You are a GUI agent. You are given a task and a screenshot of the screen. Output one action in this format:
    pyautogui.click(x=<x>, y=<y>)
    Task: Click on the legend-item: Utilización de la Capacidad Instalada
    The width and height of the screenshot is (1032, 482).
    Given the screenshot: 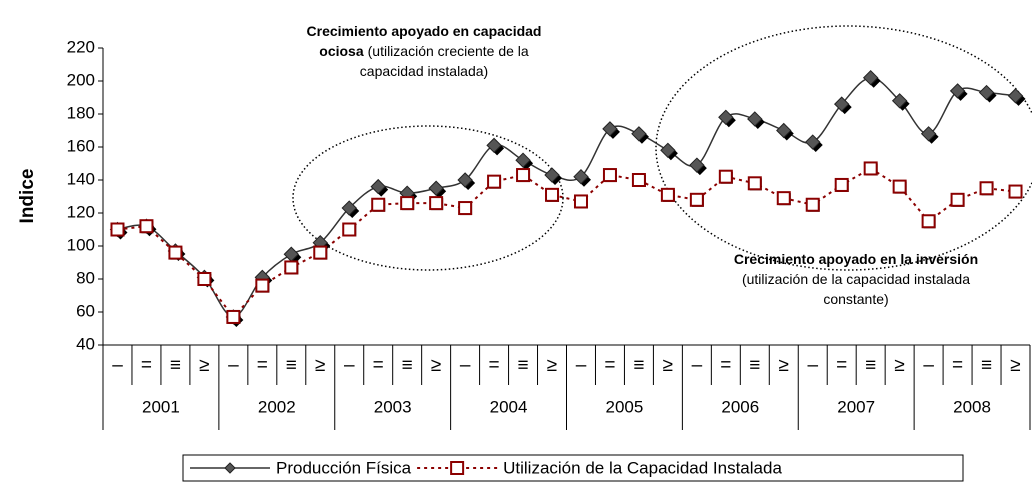 What is the action you would take?
    pyautogui.click(x=599, y=467)
    